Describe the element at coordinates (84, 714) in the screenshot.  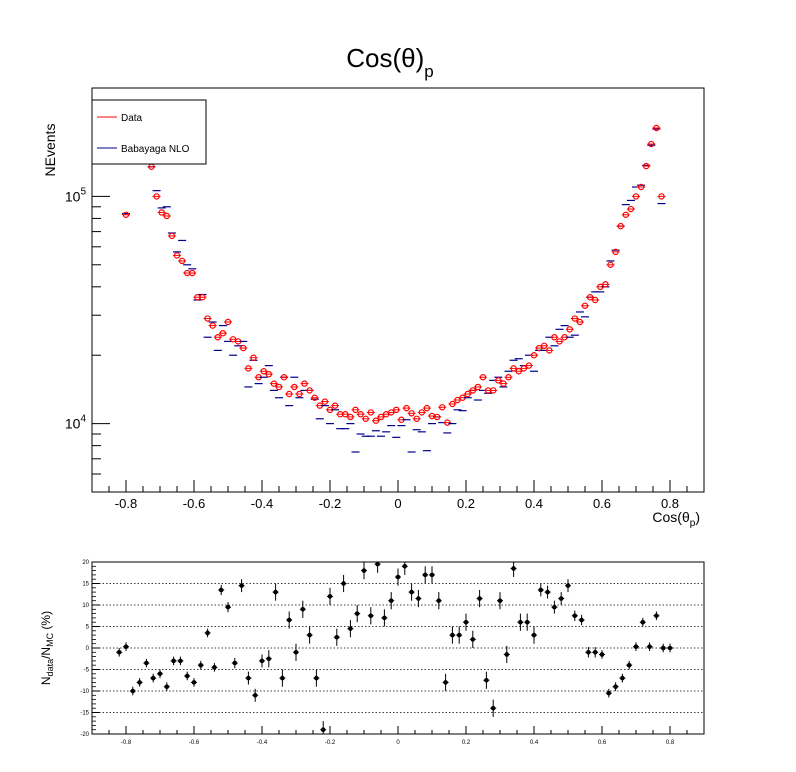
I see `ratio-y-tick-label: -15` at that location.